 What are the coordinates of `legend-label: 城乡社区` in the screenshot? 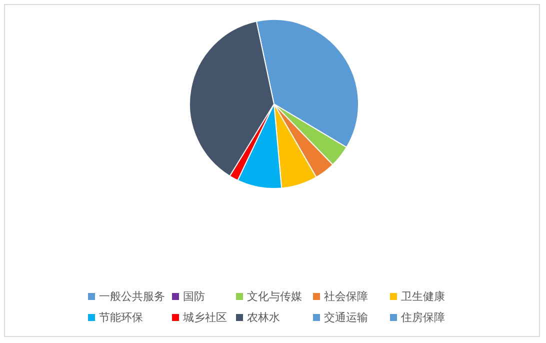 It's located at (205, 317).